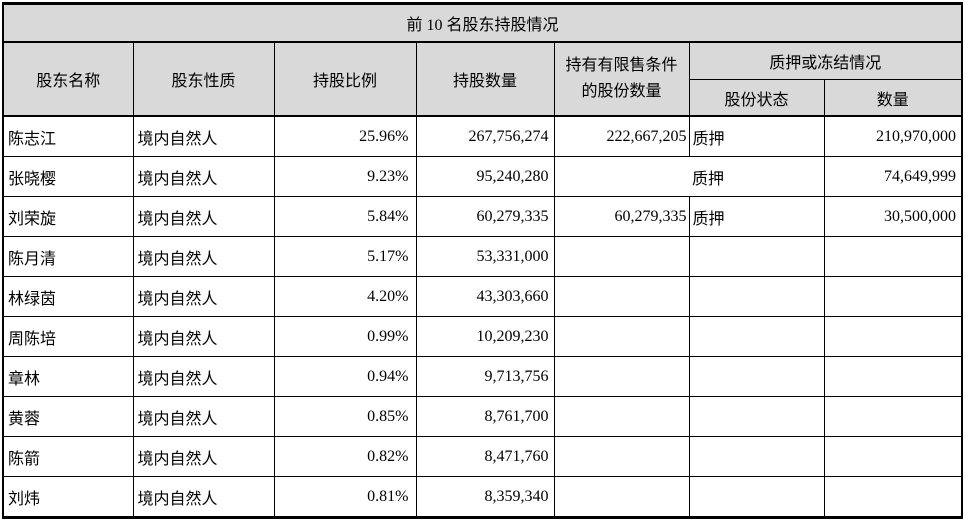  I want to click on table-title-row: 前 10 名股东持股情况, so click(482, 23).